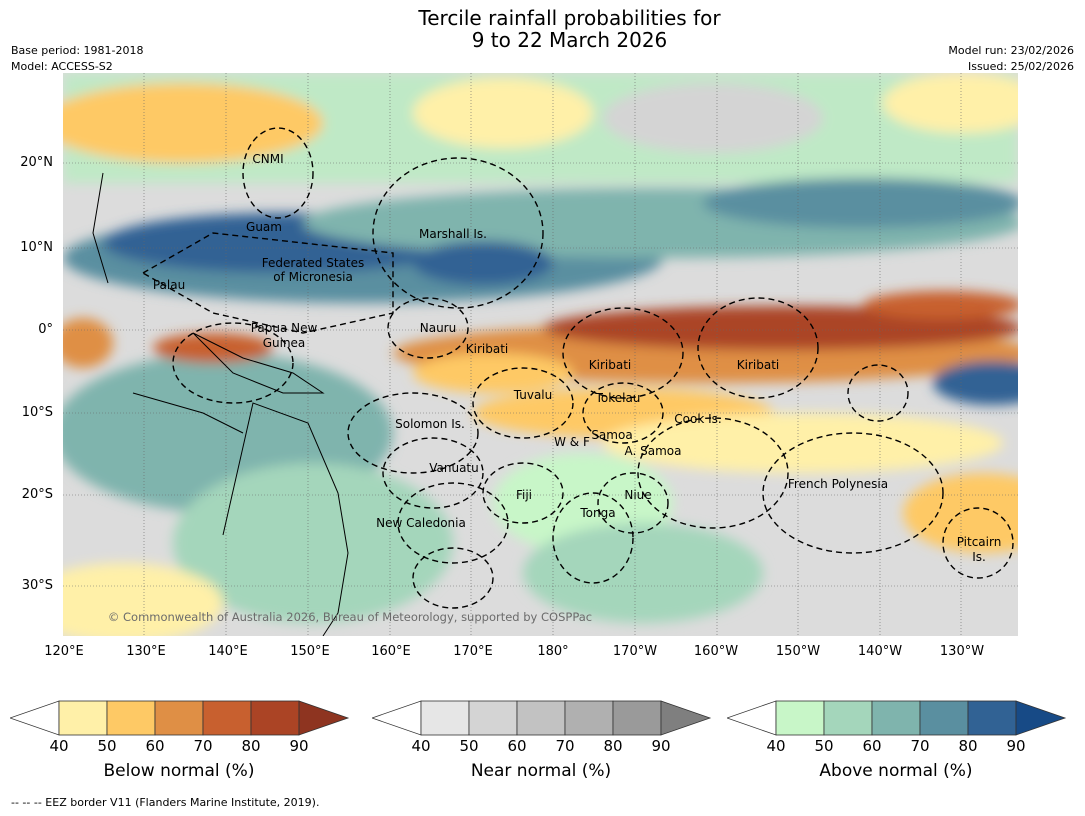 The image size is (1085, 816). I want to click on lon-150e: 150°E, so click(310, 651).